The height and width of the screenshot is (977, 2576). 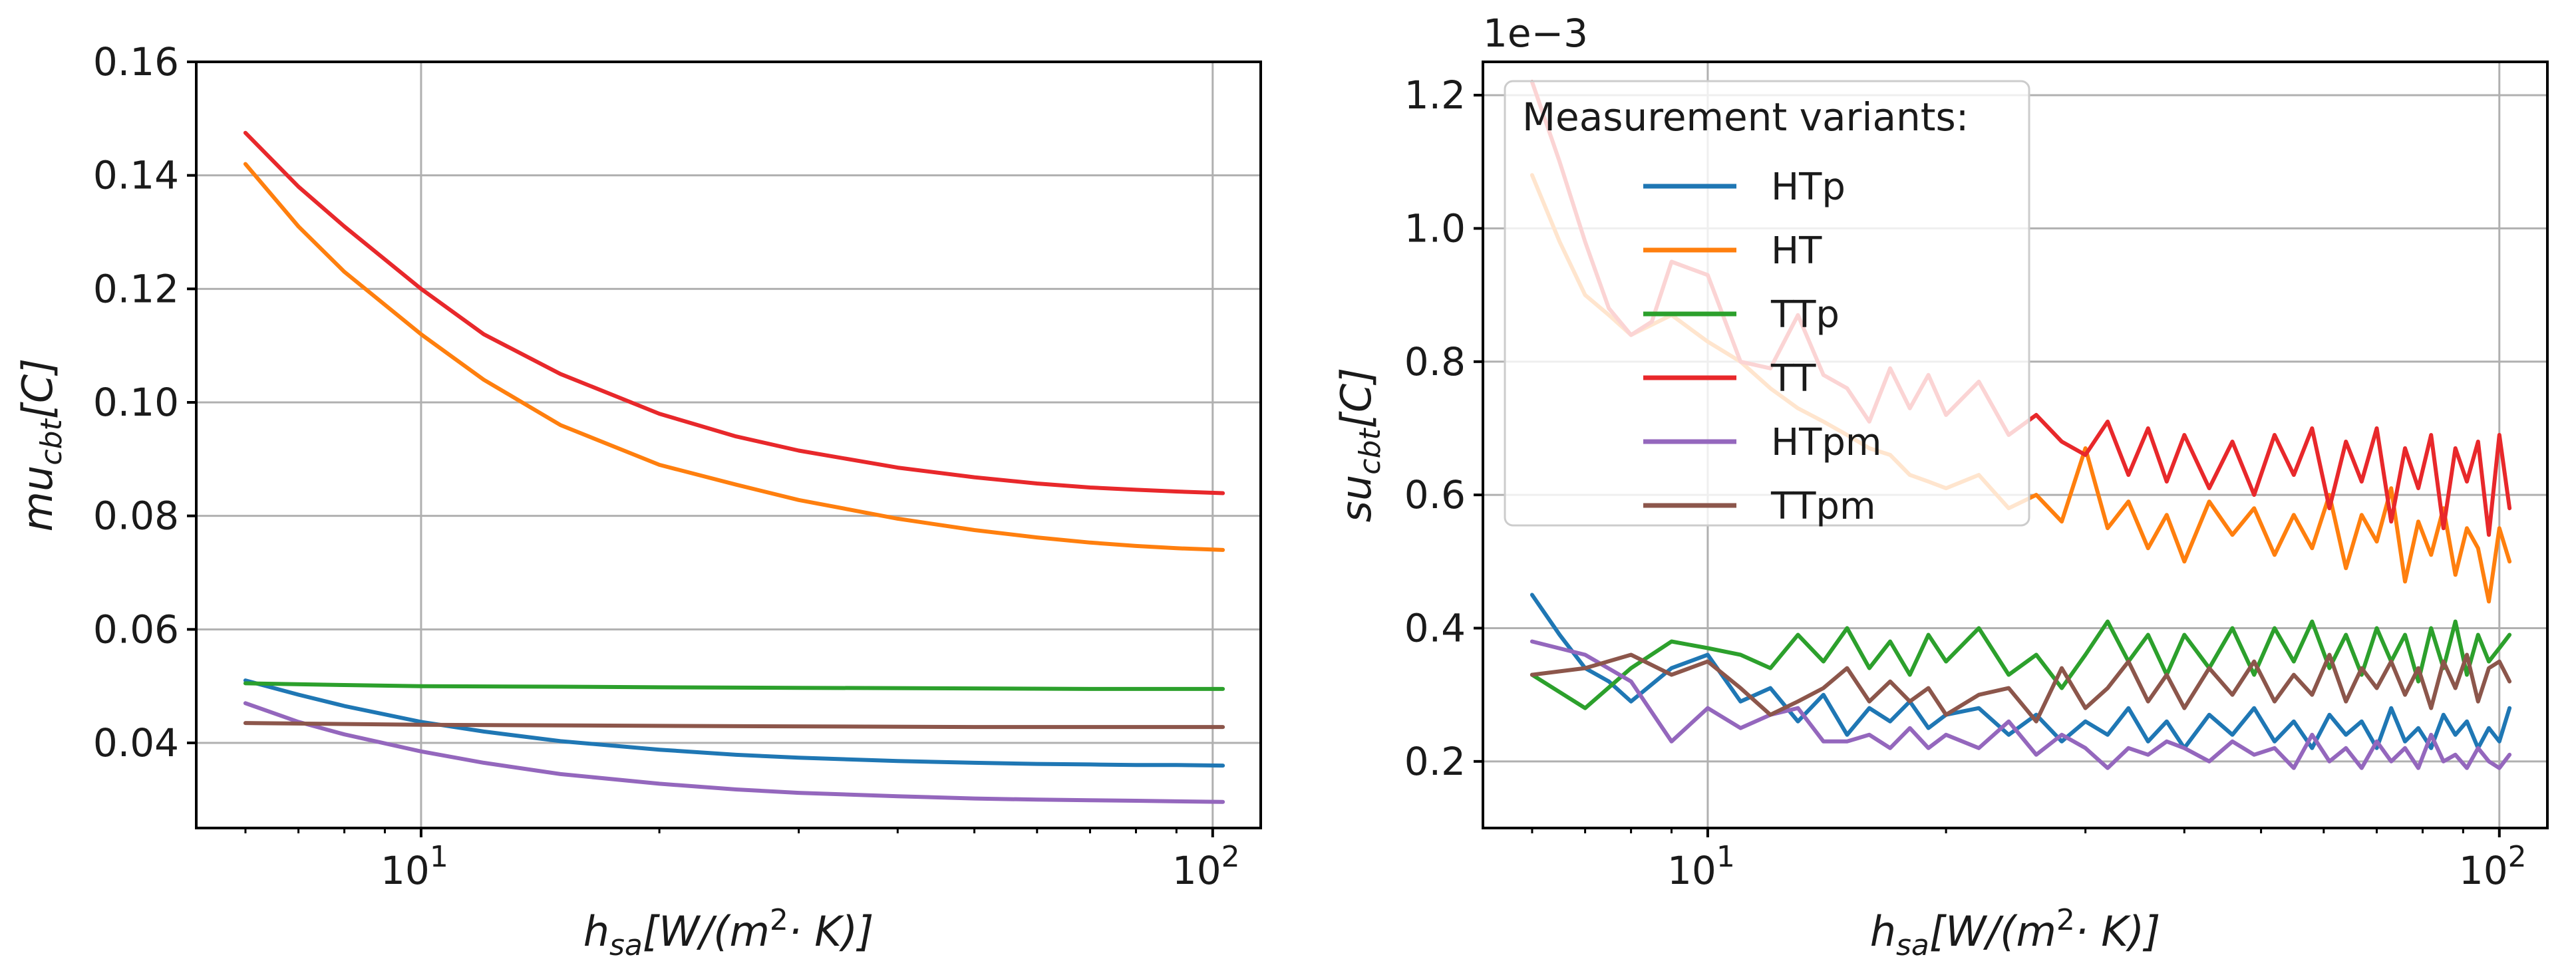 I want to click on right-y-tick-label: 0.8, so click(x=1435, y=362).